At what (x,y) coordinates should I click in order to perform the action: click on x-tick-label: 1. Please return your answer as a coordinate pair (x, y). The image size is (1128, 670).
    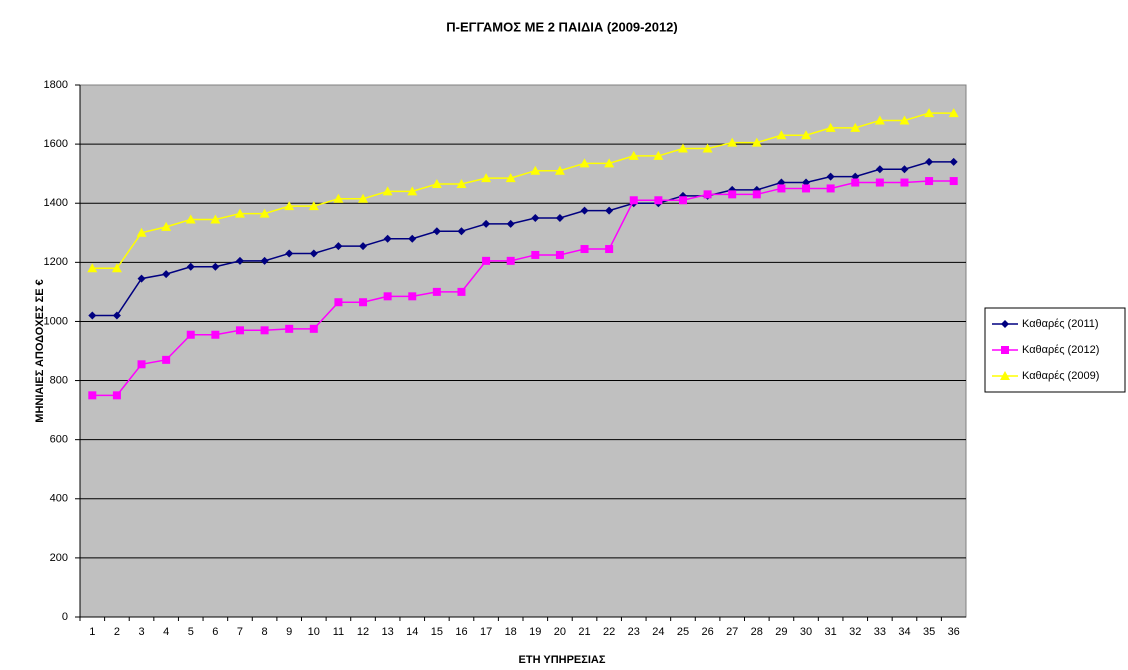
    Looking at the image, I should click on (92, 632).